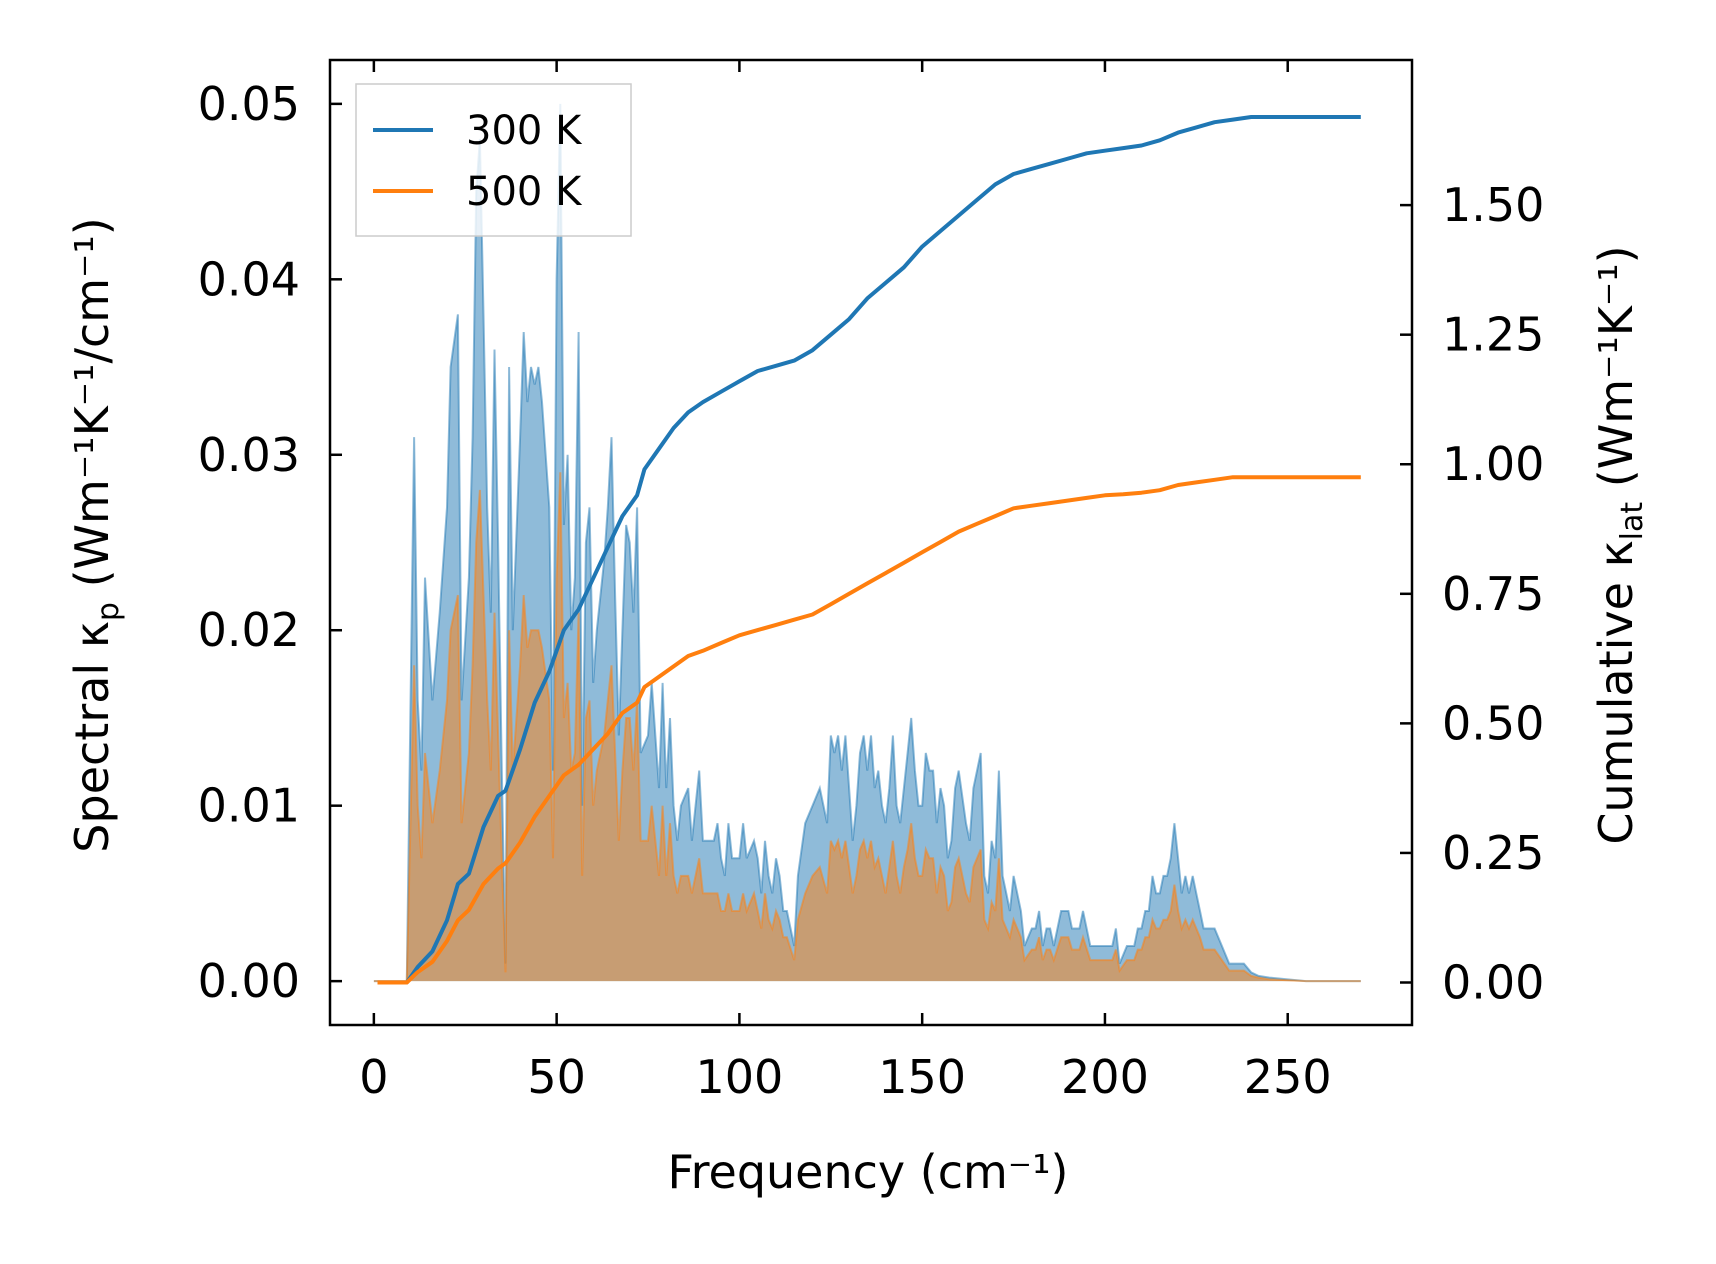  What do you see at coordinates (249, 630) in the screenshot?
I see `y-left-tick-label: 0.02` at bounding box center [249, 630].